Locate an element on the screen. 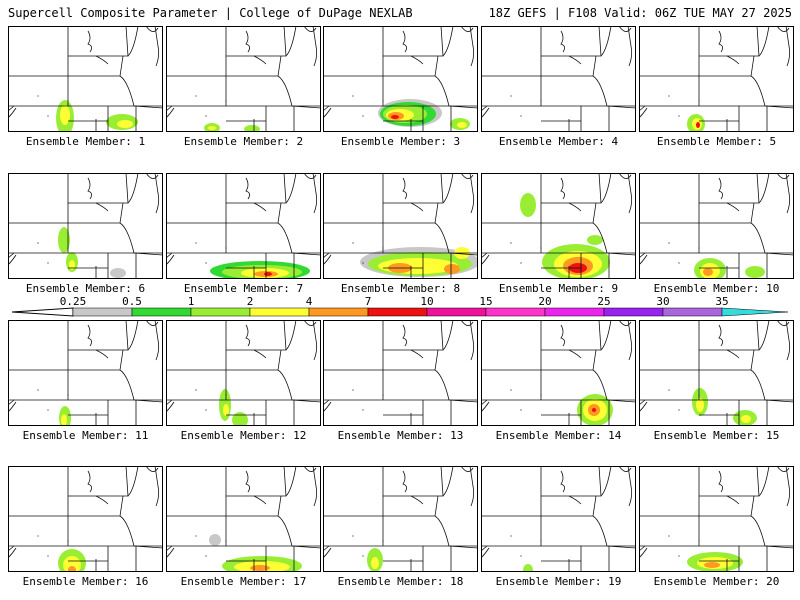 This screenshot has width=800, height=600. colorbar-graphic: 0.25 0.5 1 2 4 7 10 15 20 25 30 35 is located at coordinates (400, 306).